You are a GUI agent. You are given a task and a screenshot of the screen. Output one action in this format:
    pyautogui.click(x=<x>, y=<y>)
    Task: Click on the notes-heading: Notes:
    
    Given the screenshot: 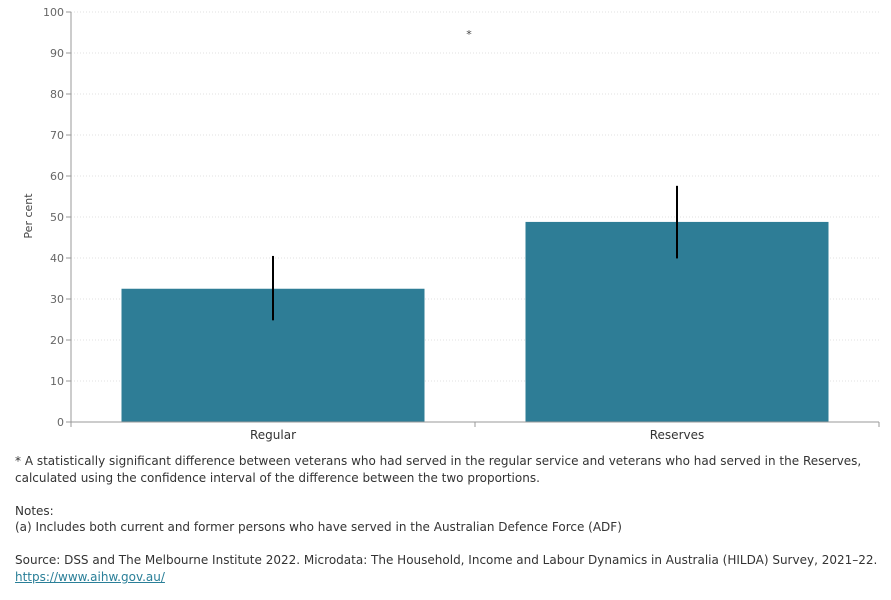 What is the action you would take?
    pyautogui.click(x=34, y=511)
    